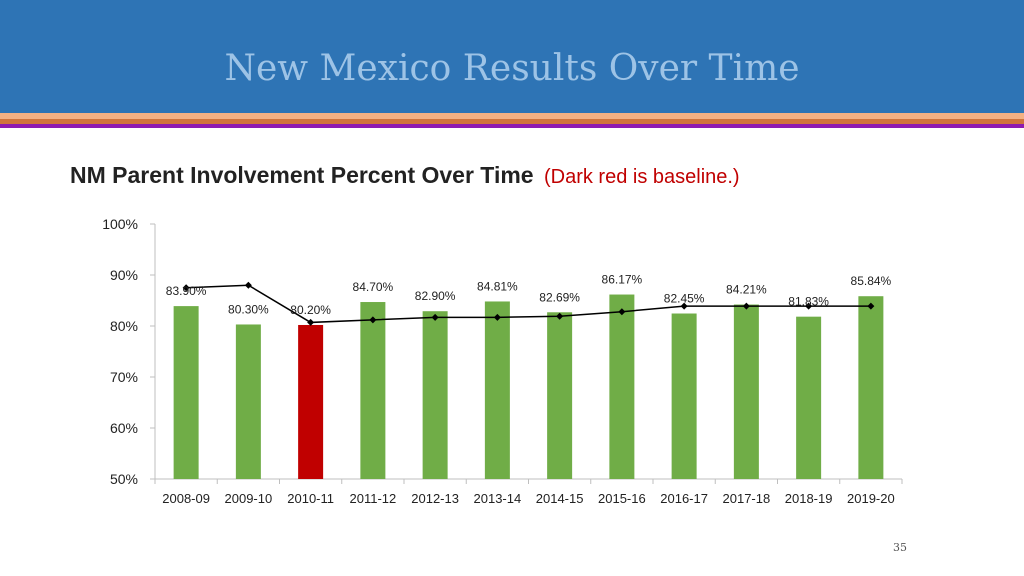 The width and height of the screenshot is (1024, 576). Describe the element at coordinates (528, 304) in the screenshot. I see `trend-line` at that location.